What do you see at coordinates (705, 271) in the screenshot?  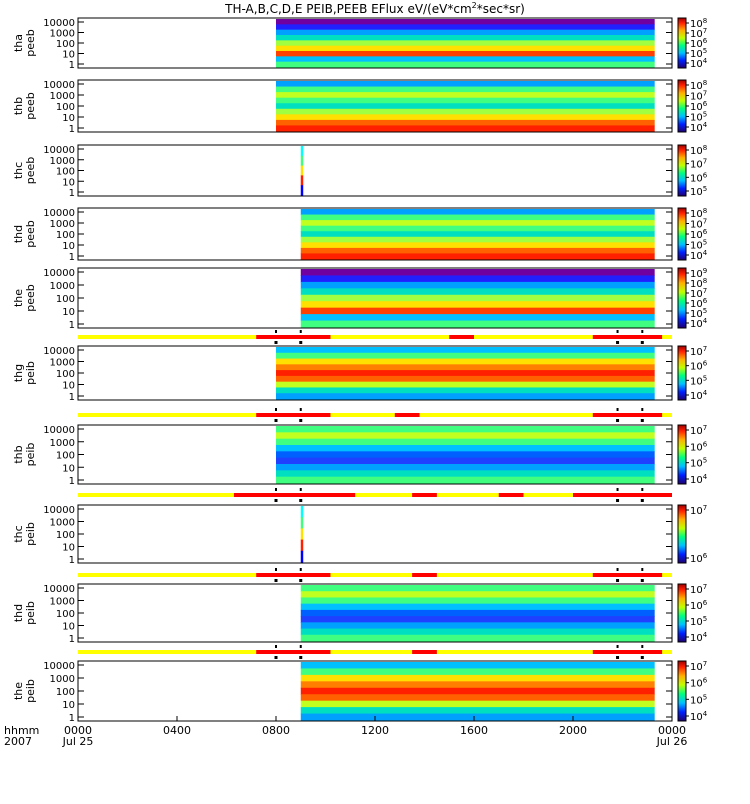 I see `colorbar-exponent: 9` at bounding box center [705, 271].